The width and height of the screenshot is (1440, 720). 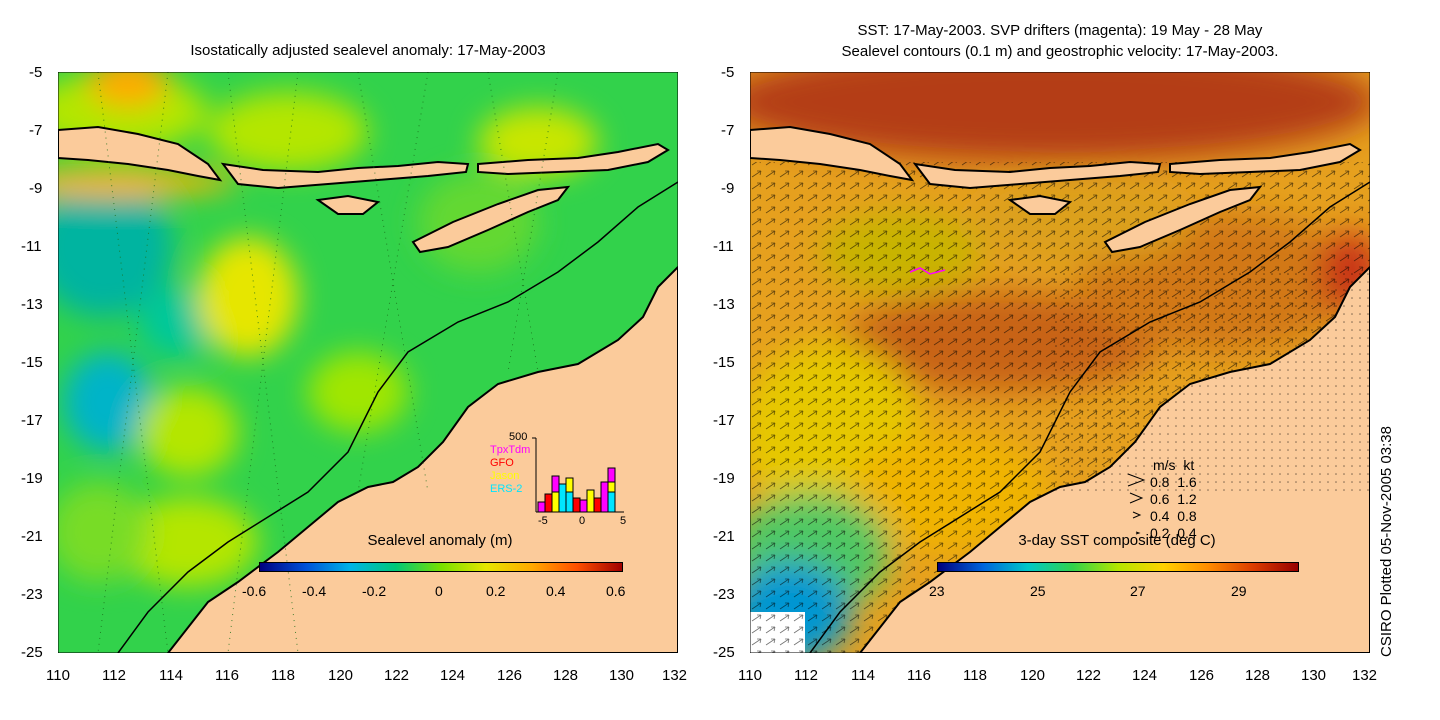 I want to click on legend-jason: Jason, so click(x=505, y=476).